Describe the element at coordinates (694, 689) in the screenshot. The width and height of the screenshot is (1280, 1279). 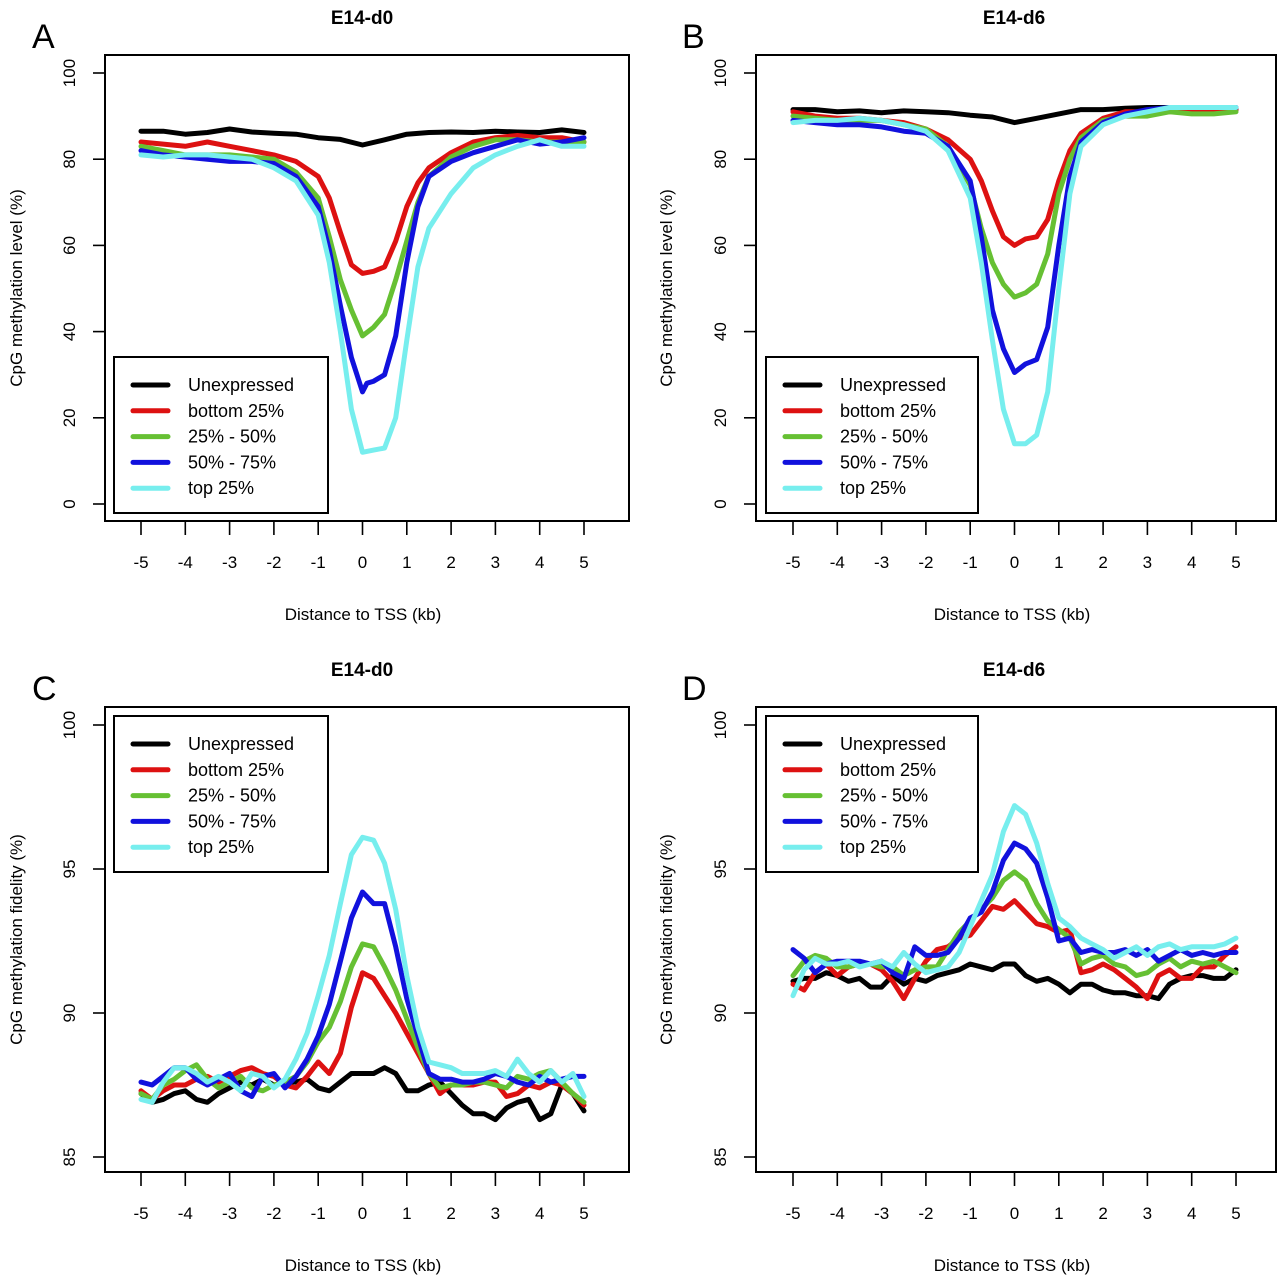
I see `panel-letter: D` at that location.